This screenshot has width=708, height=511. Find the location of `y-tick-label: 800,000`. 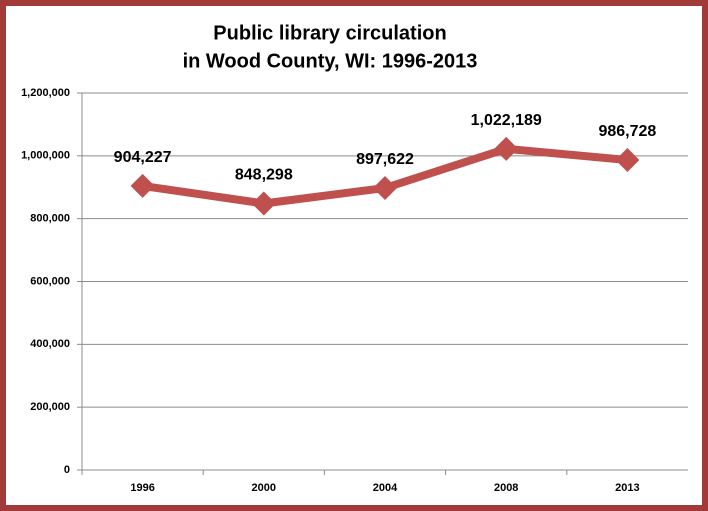

y-tick-label: 800,000 is located at coordinates (50, 219).